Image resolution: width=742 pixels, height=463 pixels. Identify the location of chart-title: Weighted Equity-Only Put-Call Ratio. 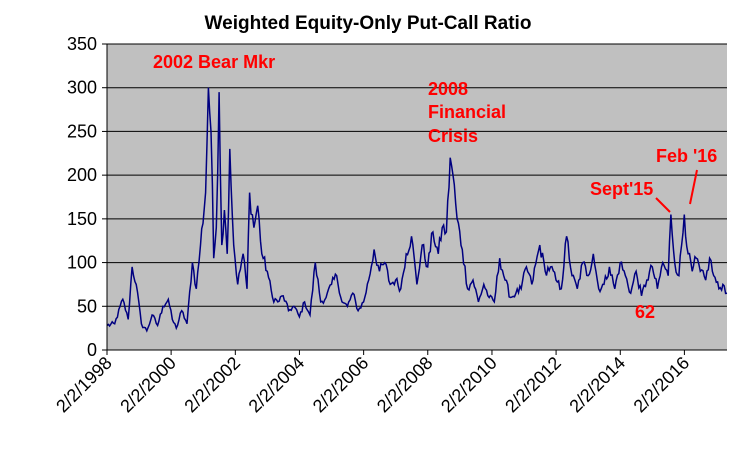
(368, 23).